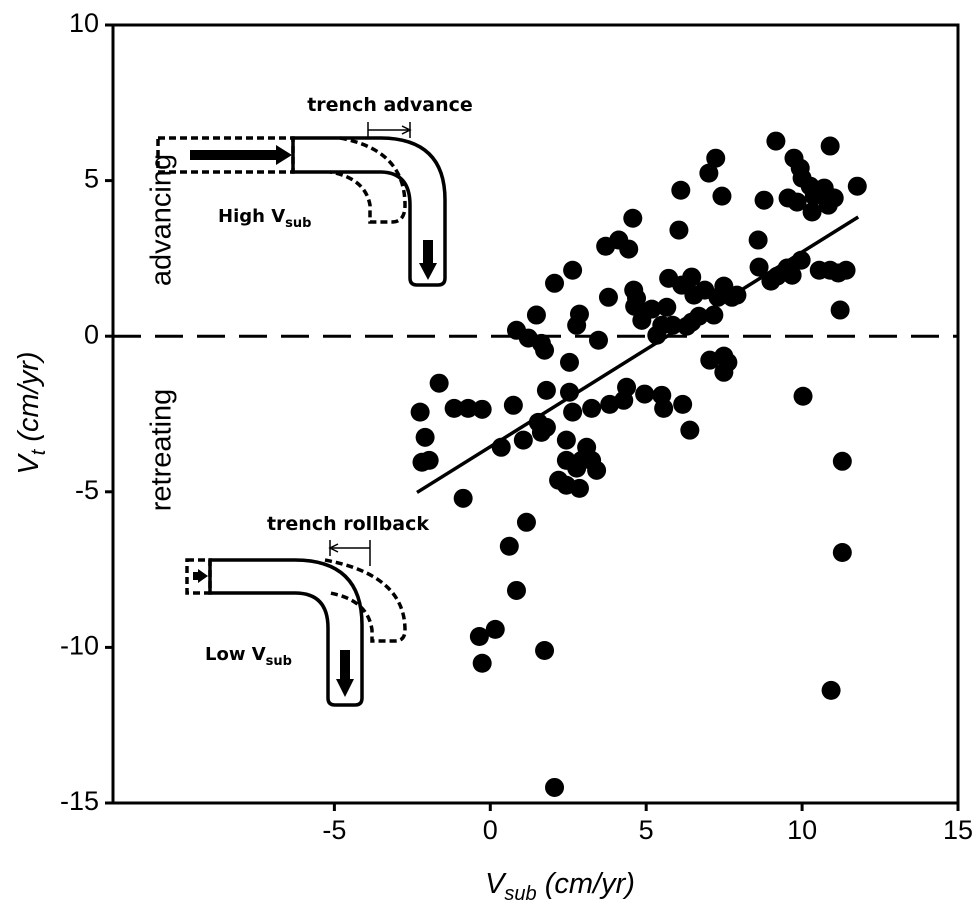 The image size is (977, 911). I want to click on y-tick-label: -15, so click(79, 801).